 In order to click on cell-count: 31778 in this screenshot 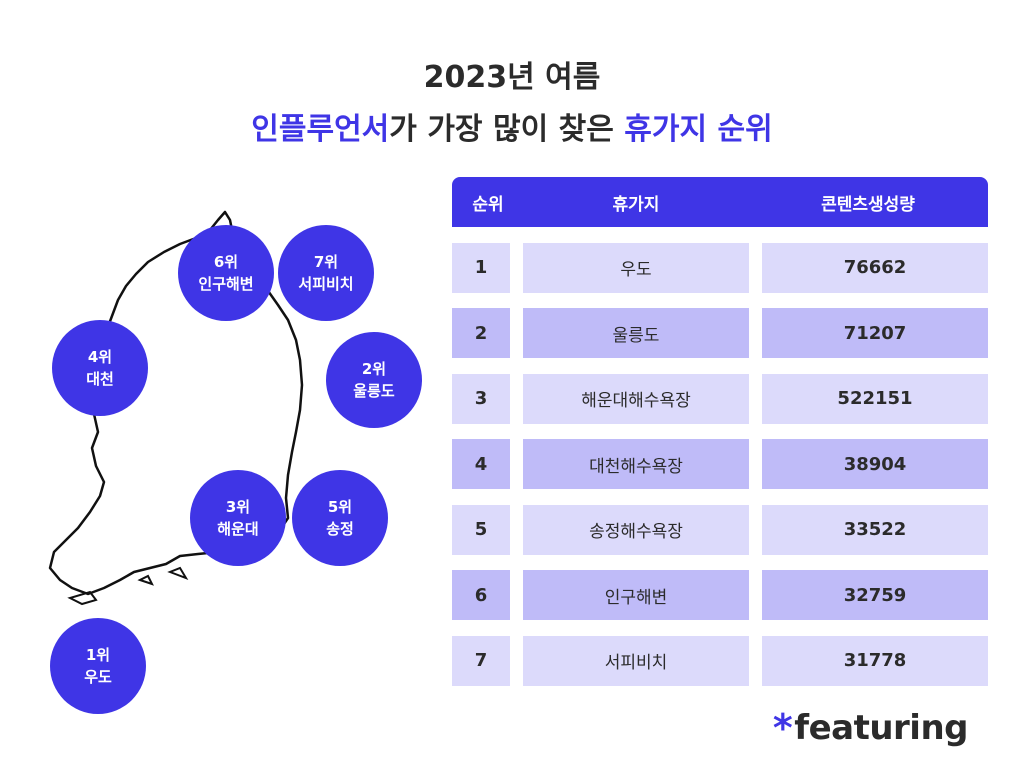, I will do `click(875, 660)`.